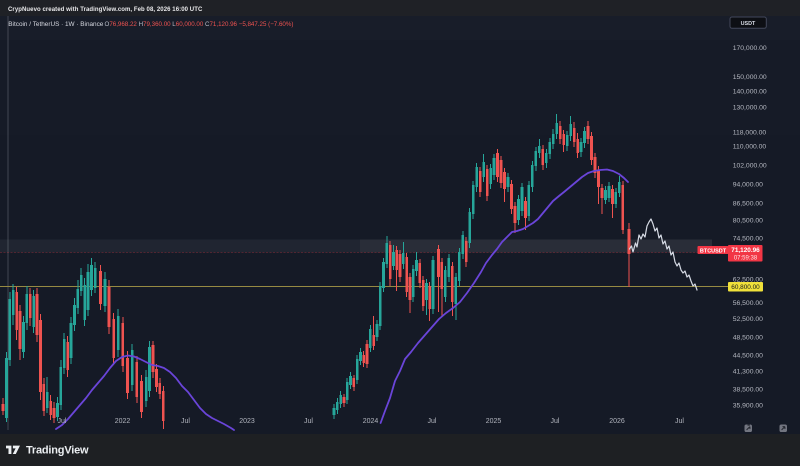 The image size is (800, 466). What do you see at coordinates (371, 421) in the screenshot?
I see `svg-text: 2024` at bounding box center [371, 421].